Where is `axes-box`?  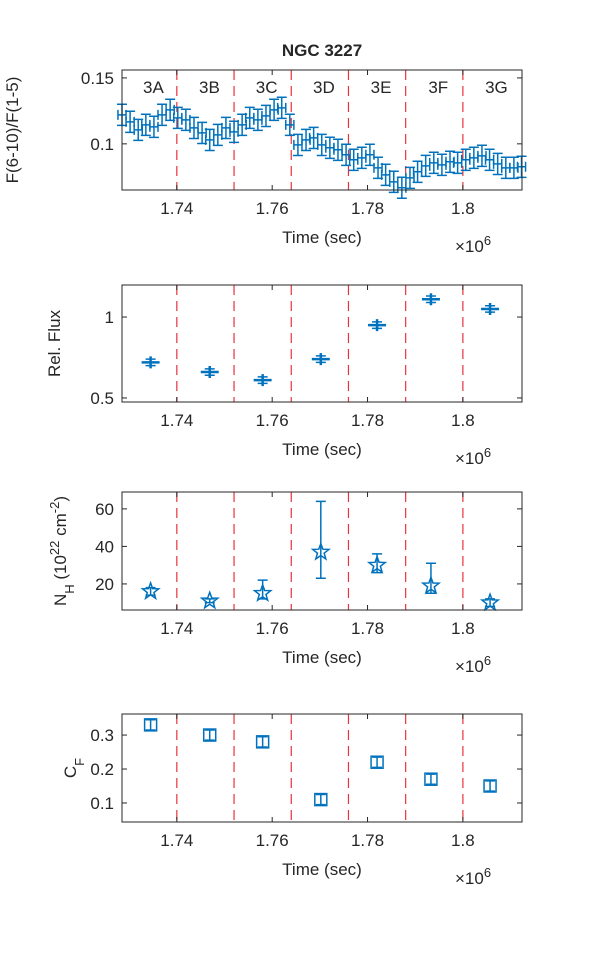 axes-box is located at coordinates (322, 768).